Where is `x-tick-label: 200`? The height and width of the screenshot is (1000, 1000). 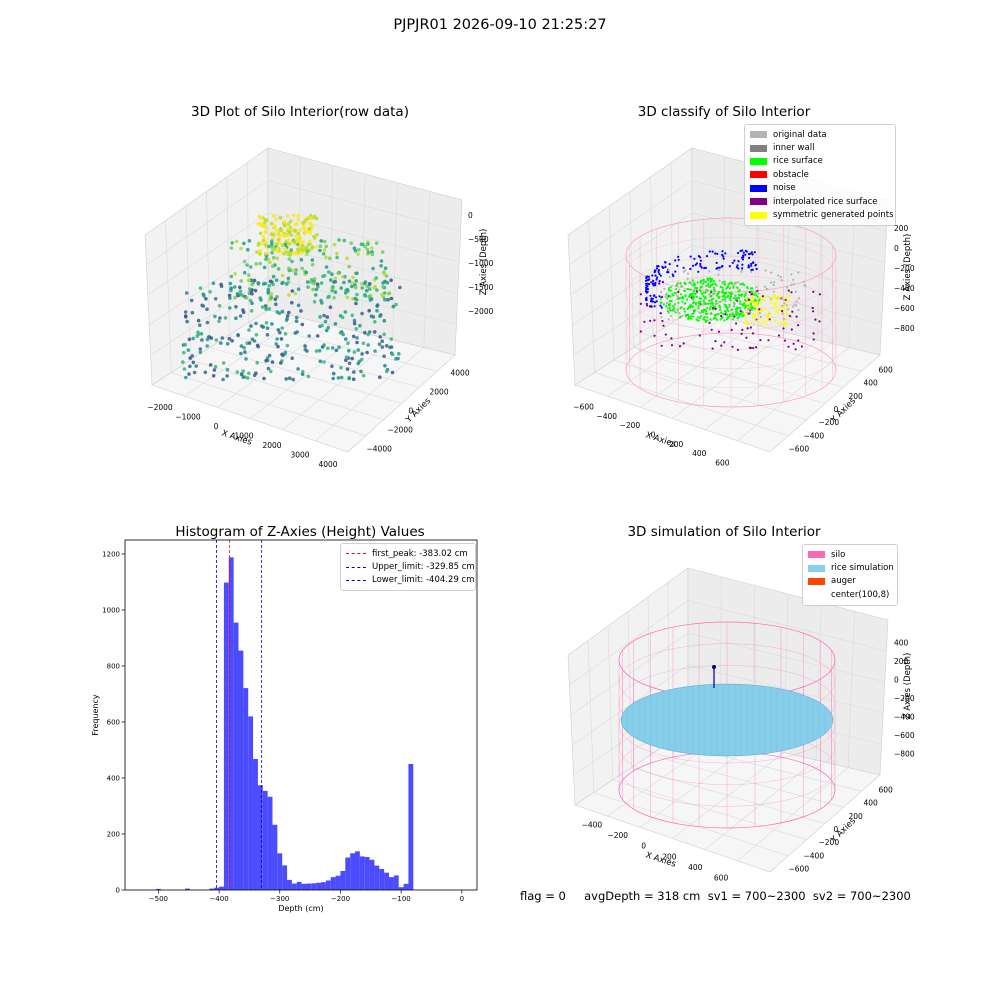 x-tick-label: 200 is located at coordinates (669, 856).